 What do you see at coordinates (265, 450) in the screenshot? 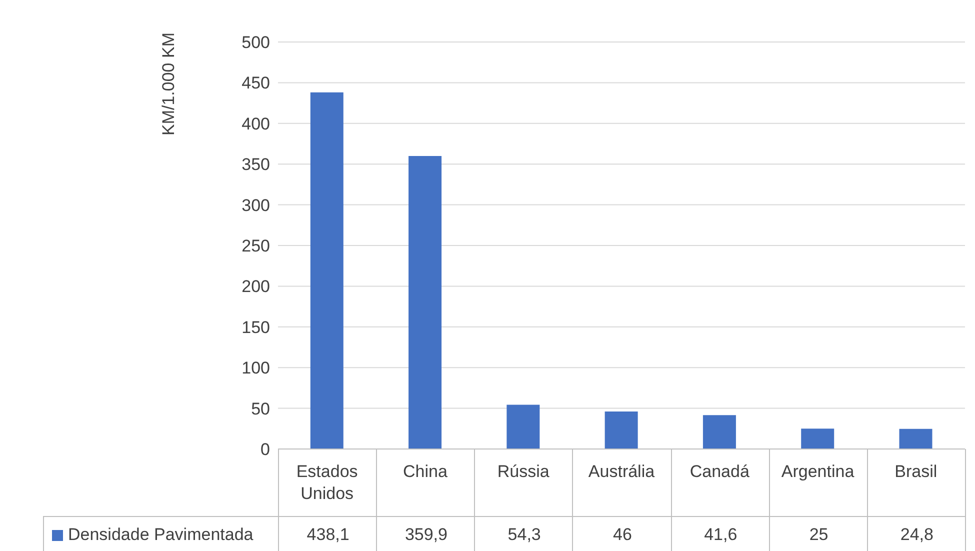
I see `y-tick-label: 0` at bounding box center [265, 450].